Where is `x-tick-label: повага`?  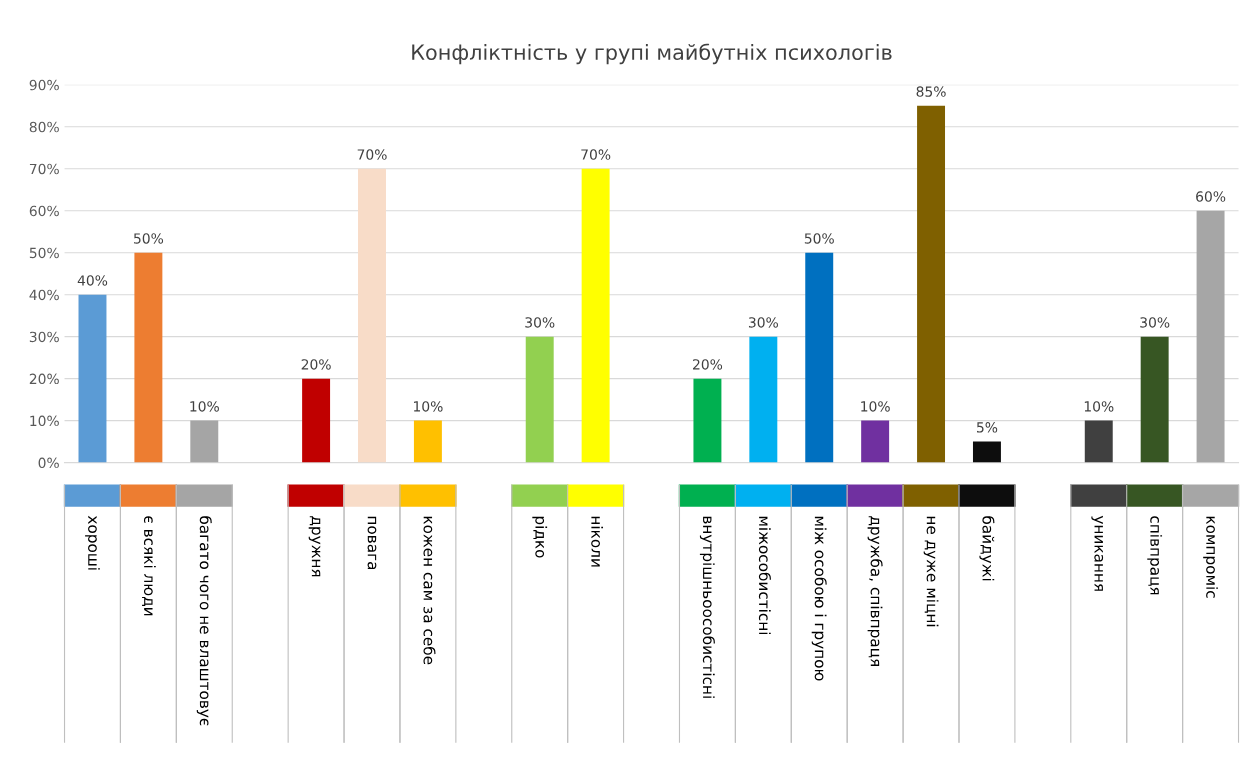
x-tick-label: повага is located at coordinates (372, 543).